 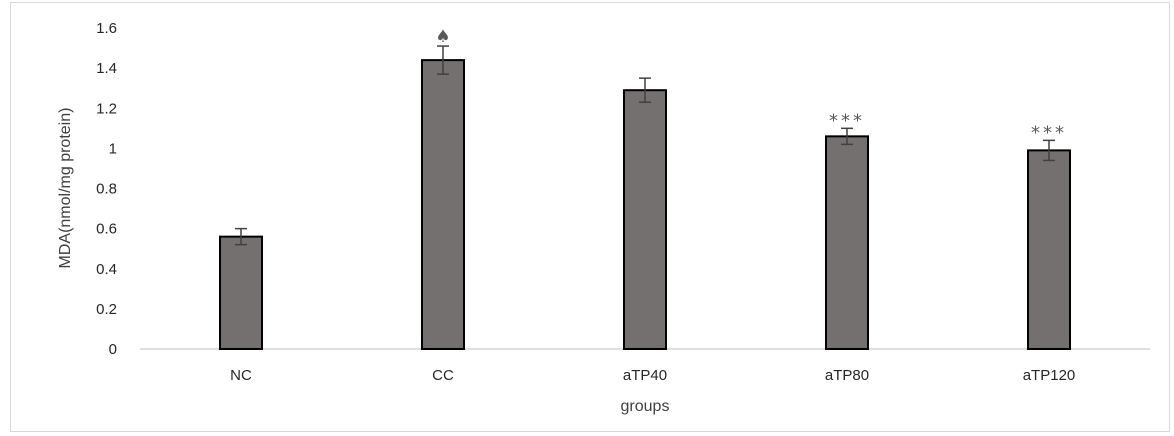 I want to click on y-tick-label: 0.8, so click(x=106, y=189).